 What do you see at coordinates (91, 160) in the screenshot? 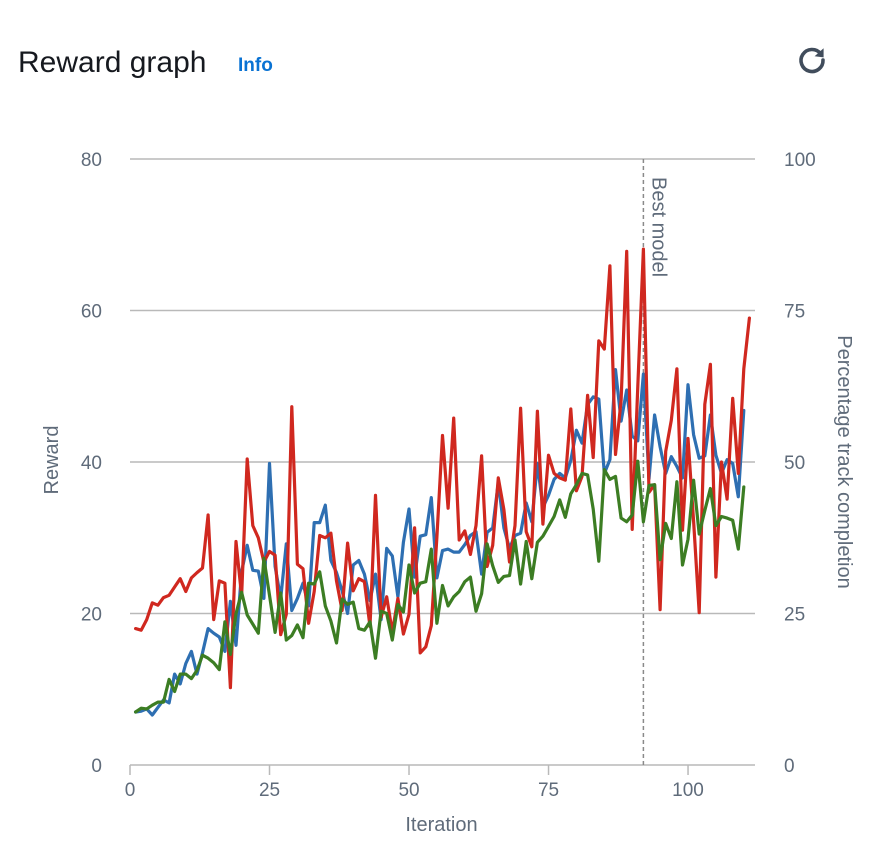
I see `y-tick-label: 80` at bounding box center [91, 160].